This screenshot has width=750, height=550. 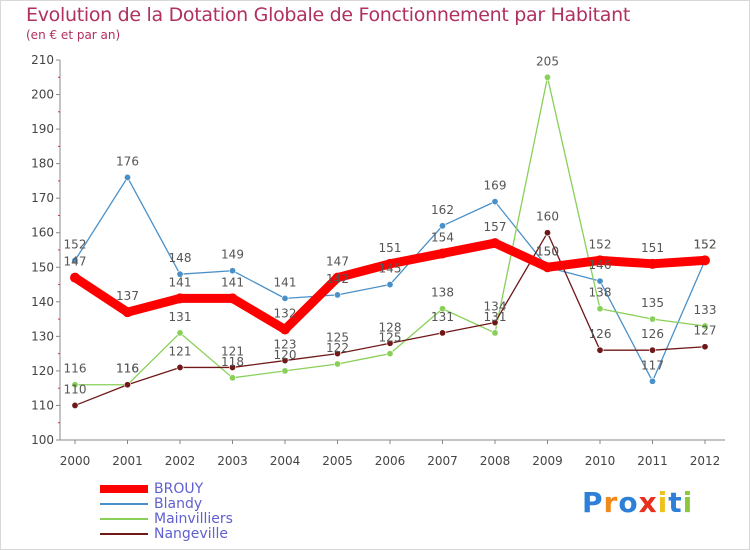 What do you see at coordinates (495, 461) in the screenshot?
I see `x-tick-label: 2008` at bounding box center [495, 461].